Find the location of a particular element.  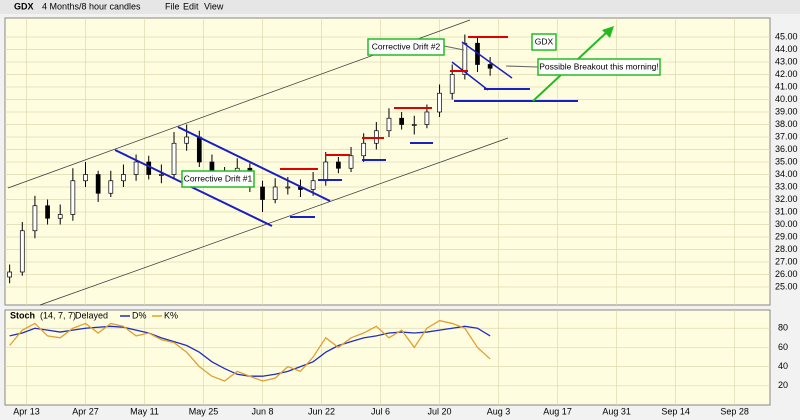

y-tick-label: 33.00 is located at coordinates (786, 186).